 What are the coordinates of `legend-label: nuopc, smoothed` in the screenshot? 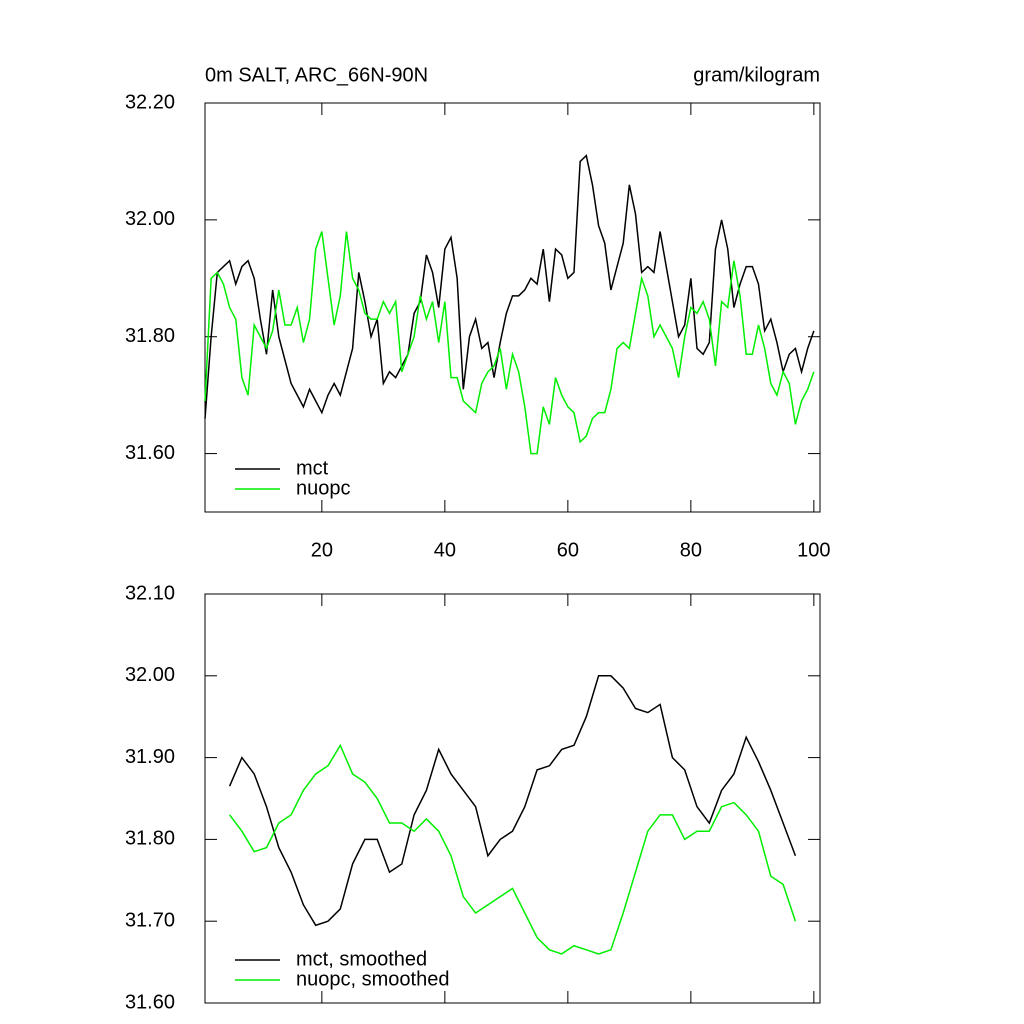 It's located at (372, 979).